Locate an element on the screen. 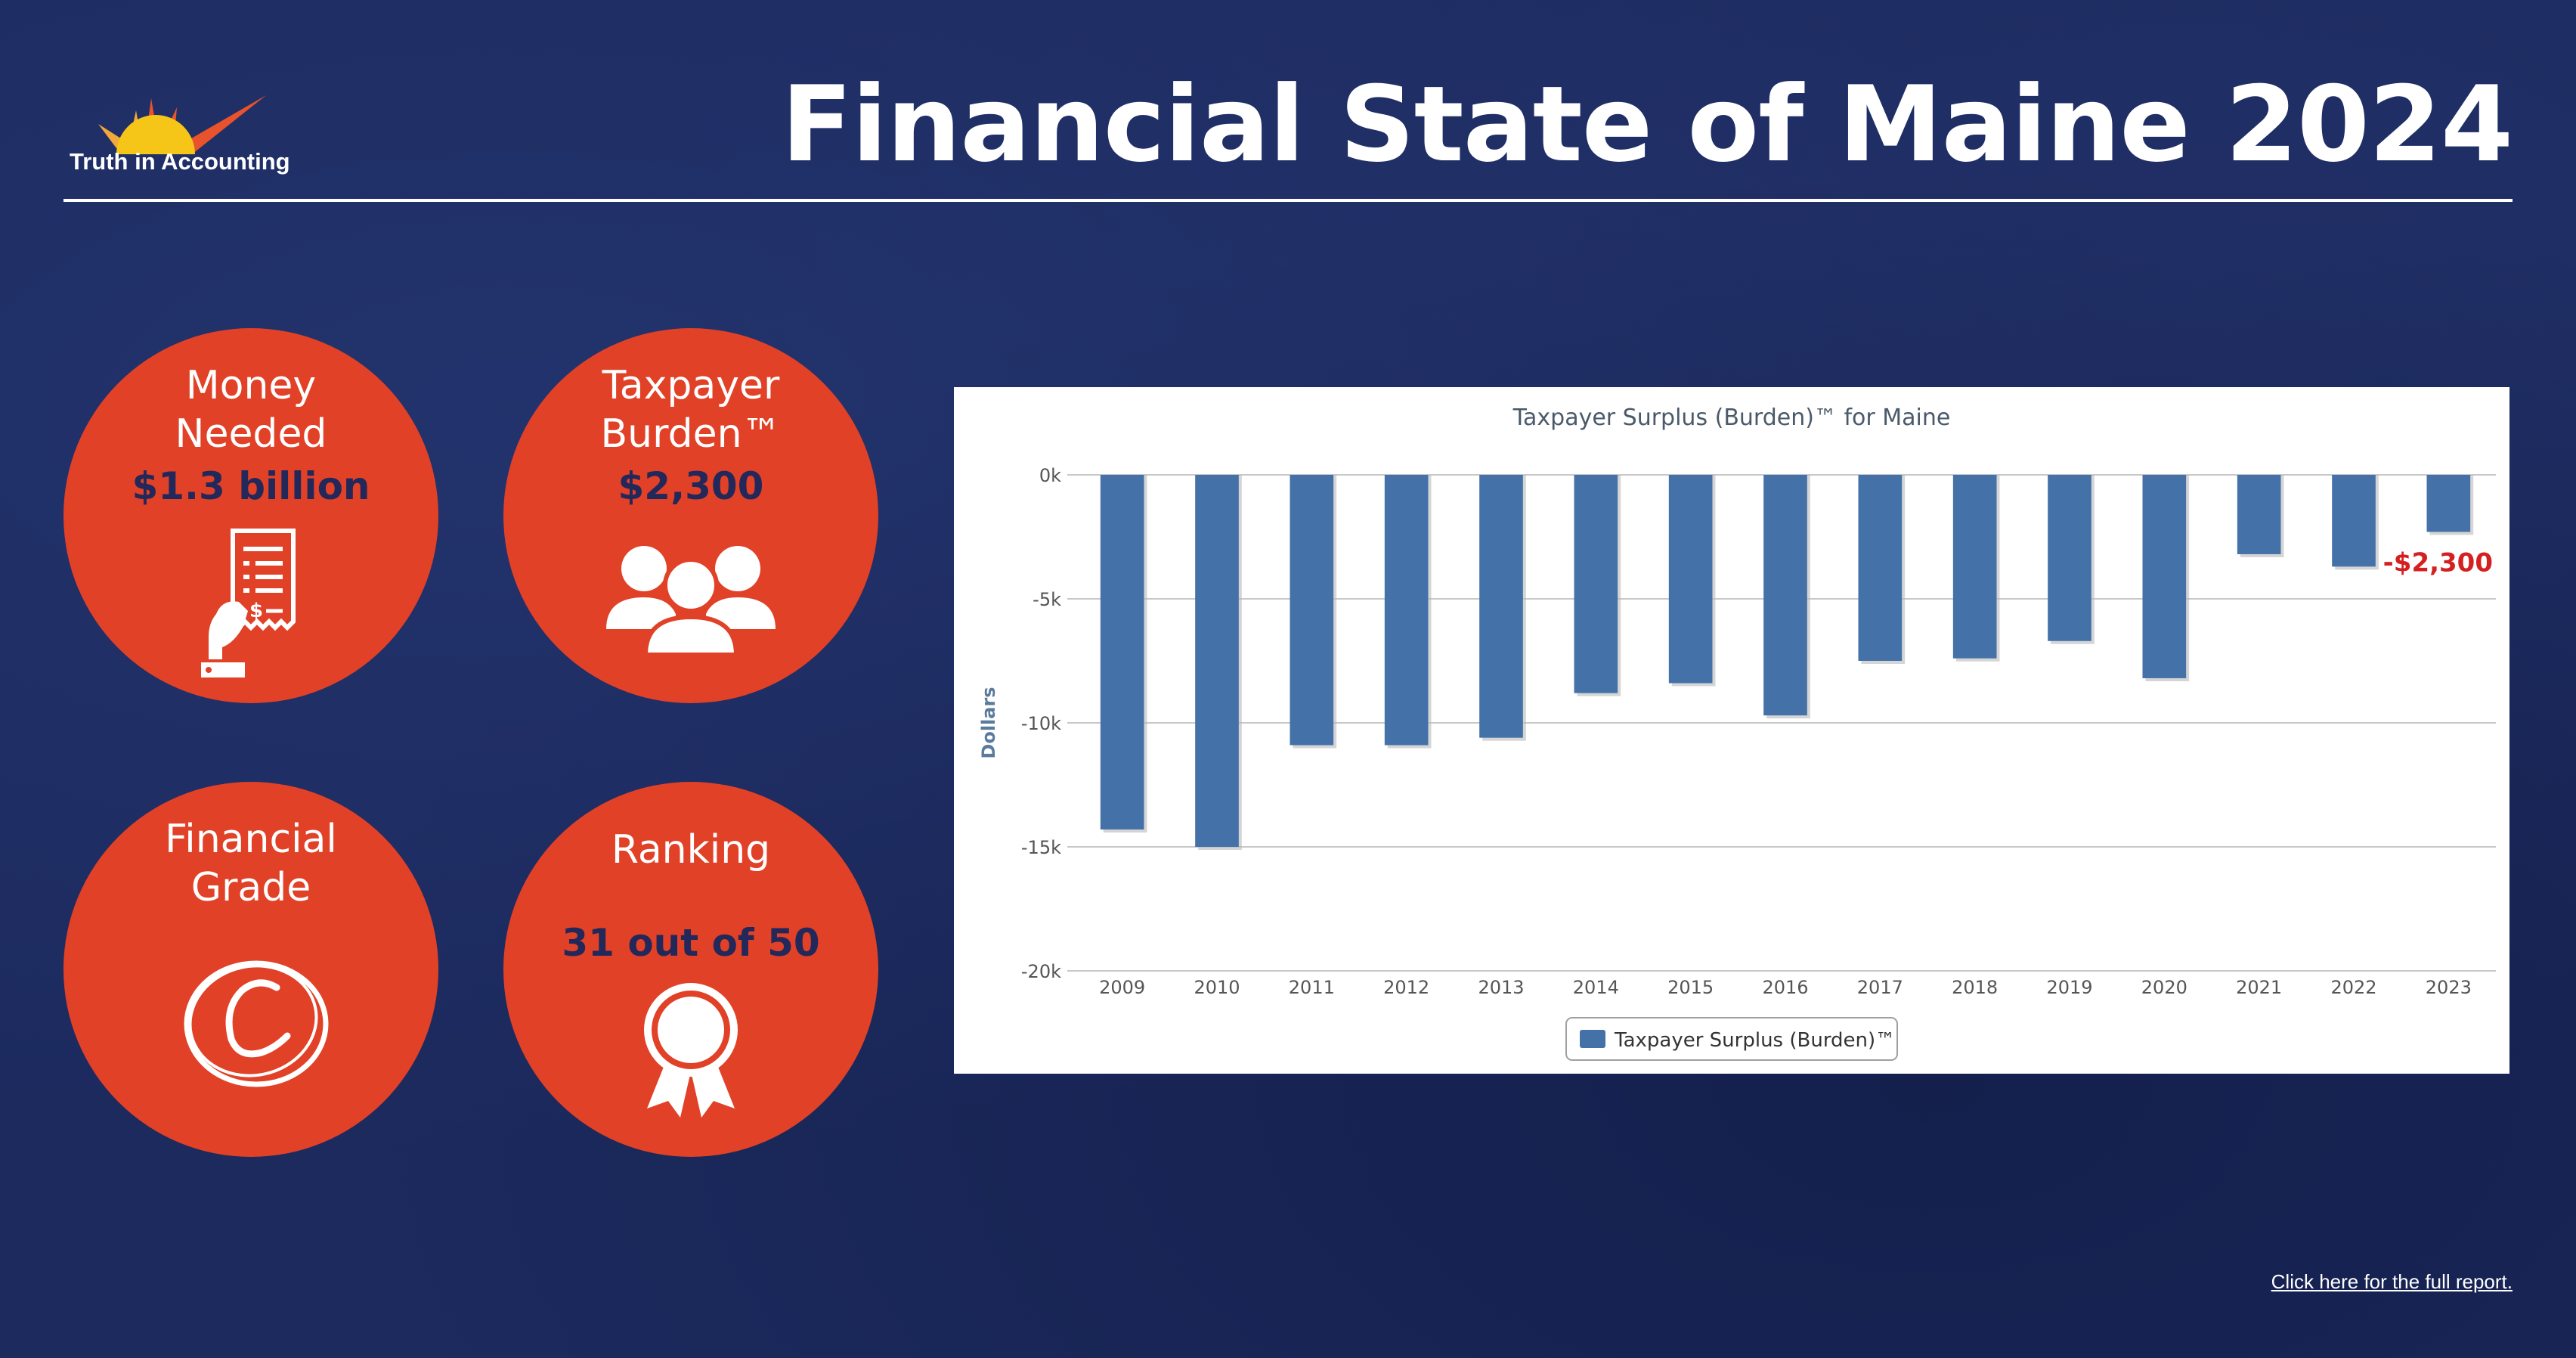  legend-label: Taxpayer Surplus (Burden)™ is located at coordinates (1755, 1040).